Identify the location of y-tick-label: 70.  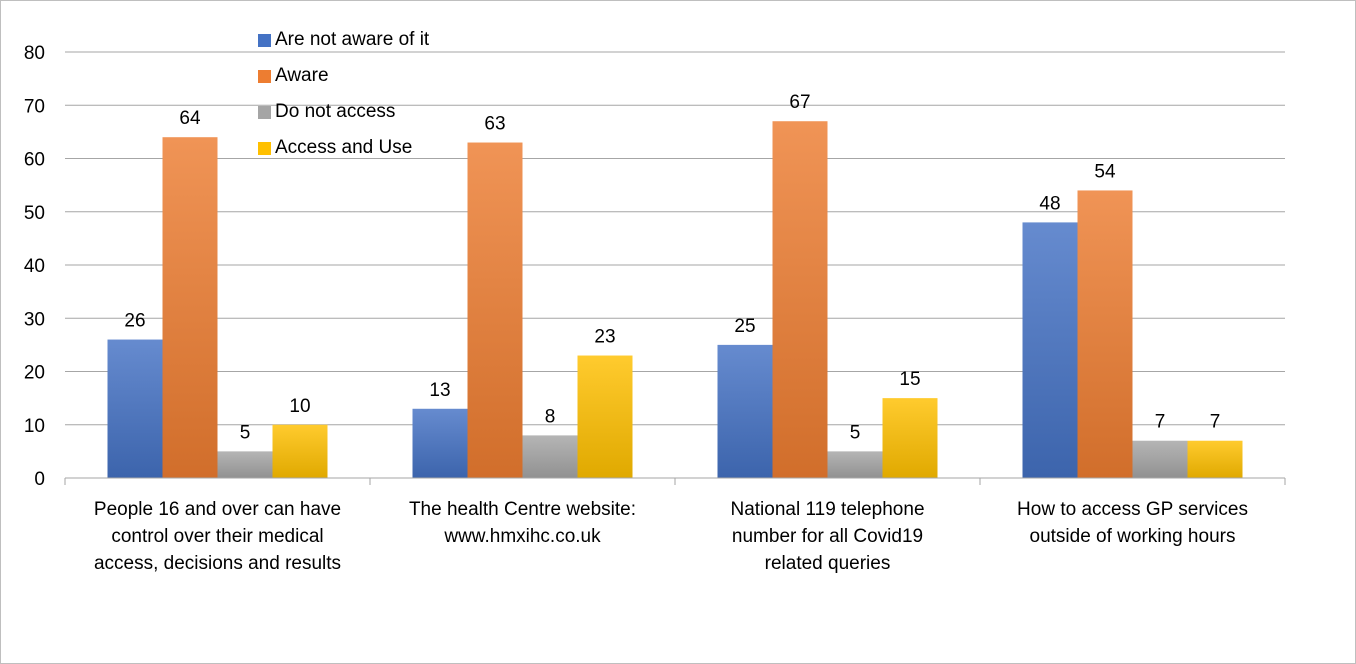
(34, 106).